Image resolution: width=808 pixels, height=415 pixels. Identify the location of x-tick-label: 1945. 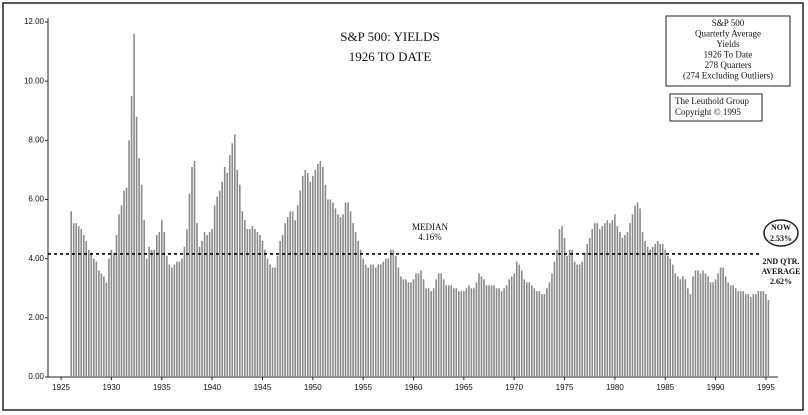
(263, 387).